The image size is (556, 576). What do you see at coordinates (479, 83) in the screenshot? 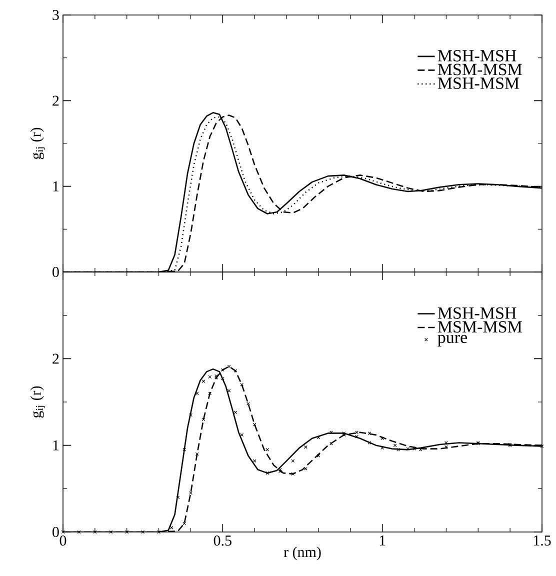
I see `legend-label: MSH-MSM` at bounding box center [479, 83].